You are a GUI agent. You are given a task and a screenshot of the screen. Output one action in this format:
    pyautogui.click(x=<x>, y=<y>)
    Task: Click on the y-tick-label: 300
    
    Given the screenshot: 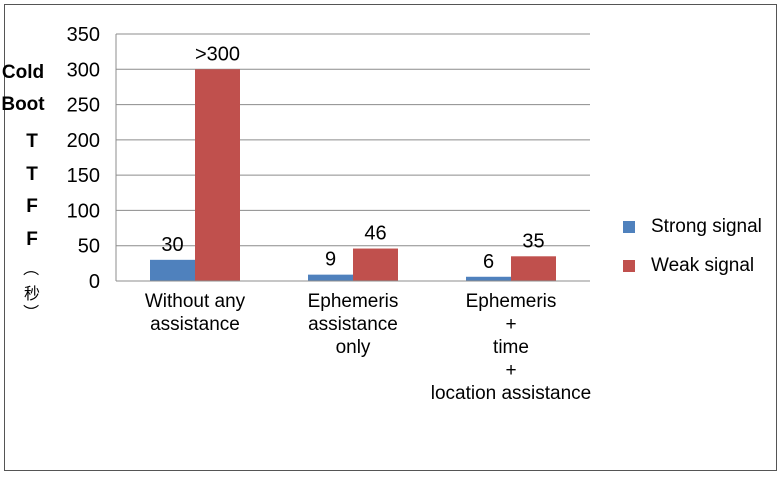 What is the action you would take?
    pyautogui.click(x=83, y=70)
    